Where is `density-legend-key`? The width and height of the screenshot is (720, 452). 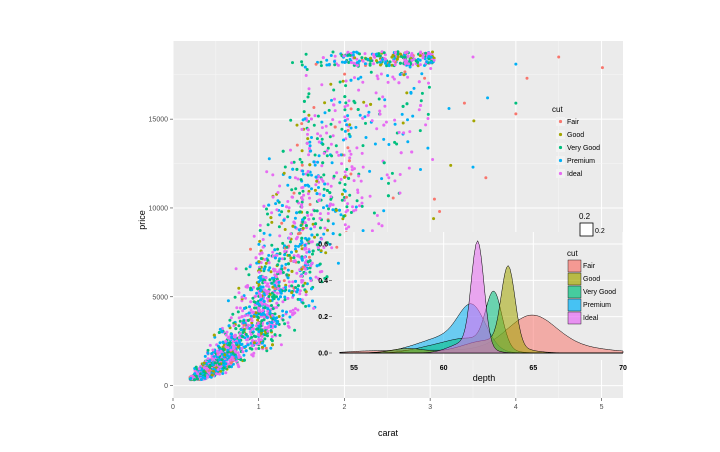
density-legend-key is located at coordinates (574, 266).